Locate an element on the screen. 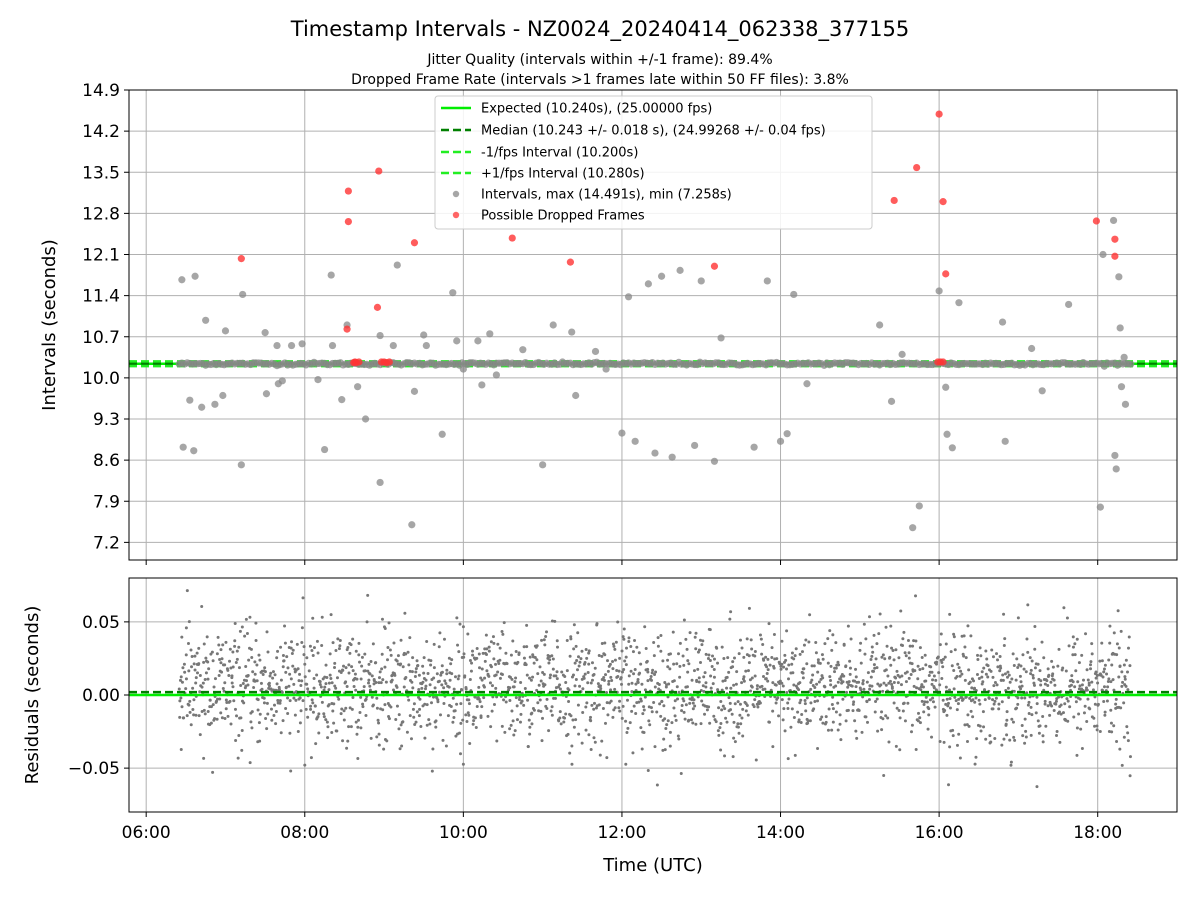 Image resolution: width=1200 pixels, height=900 pixels. y-tick-label: 10.0 is located at coordinates (101, 379).